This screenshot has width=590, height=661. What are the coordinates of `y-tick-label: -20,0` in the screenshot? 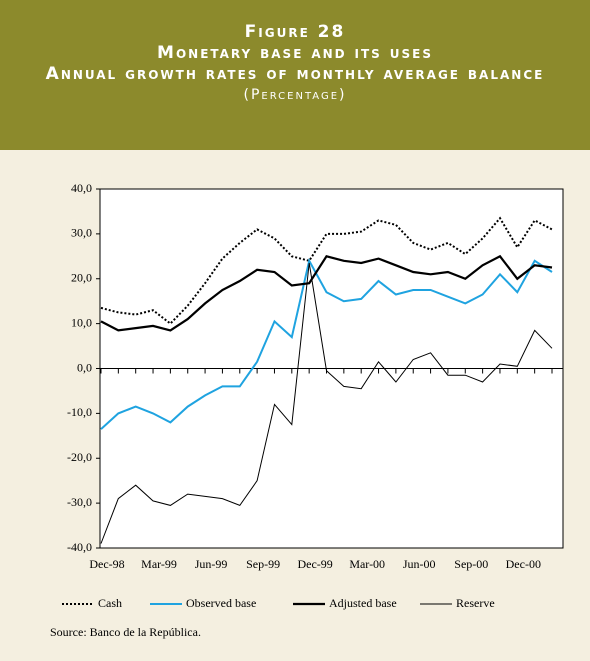 It's located at (79, 457).